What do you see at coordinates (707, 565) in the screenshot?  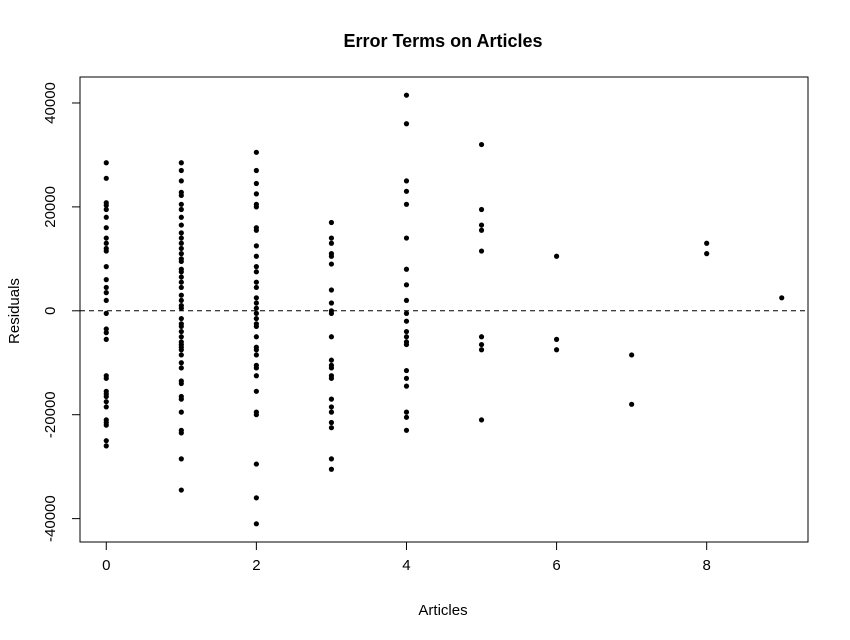 I see `x-tick-label: 8` at bounding box center [707, 565].